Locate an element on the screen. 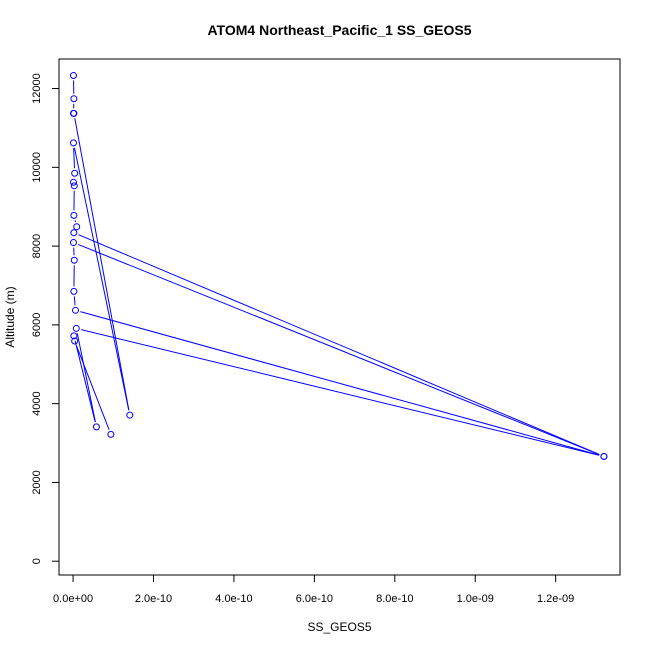 This screenshot has height=650, width=650. y-tick-label: 10000 is located at coordinates (37, 167).